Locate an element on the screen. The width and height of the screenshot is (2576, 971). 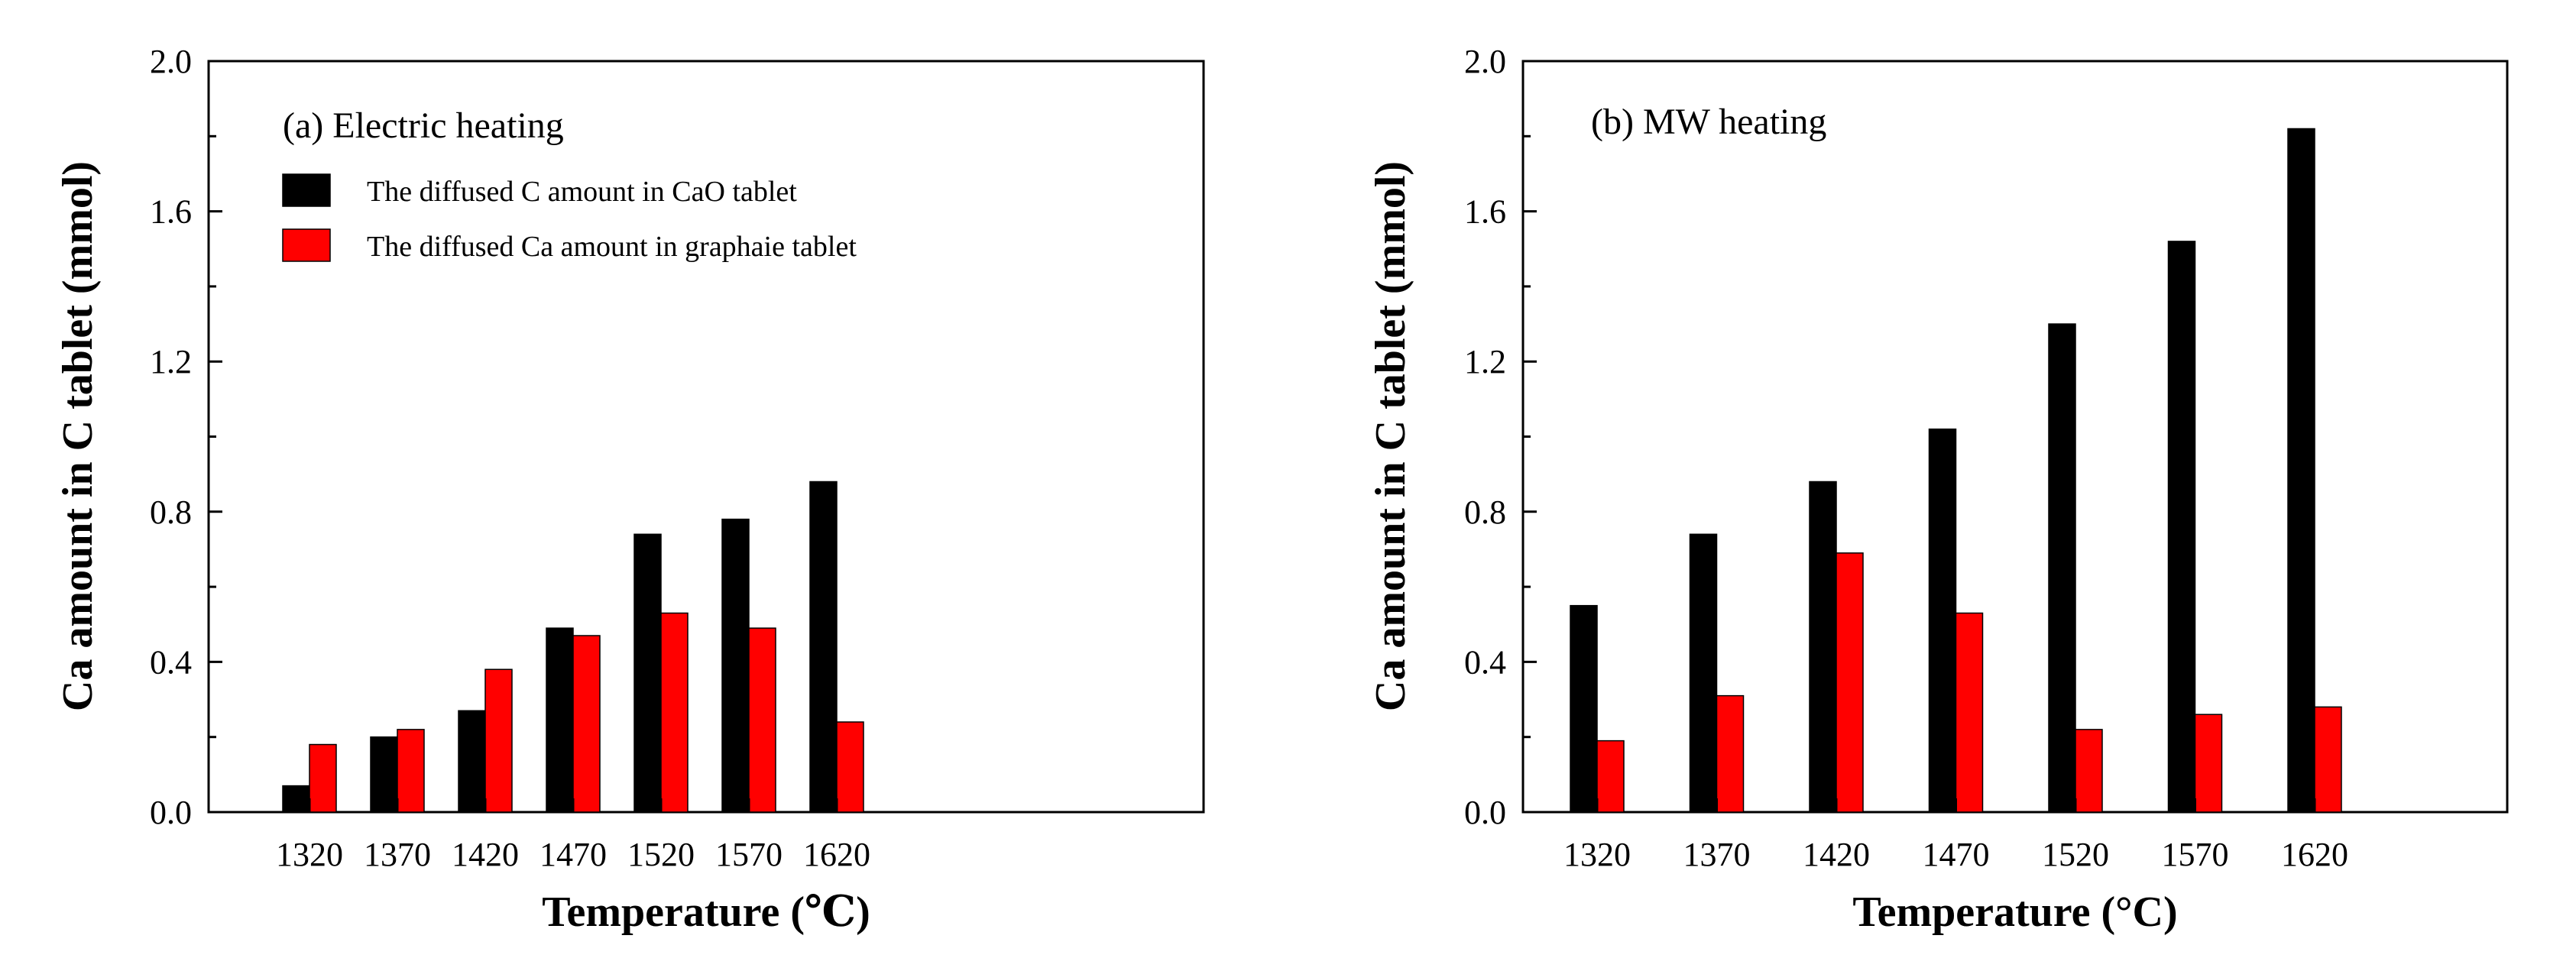
x-tick-label-b-0: 1320 is located at coordinates (1597, 854).